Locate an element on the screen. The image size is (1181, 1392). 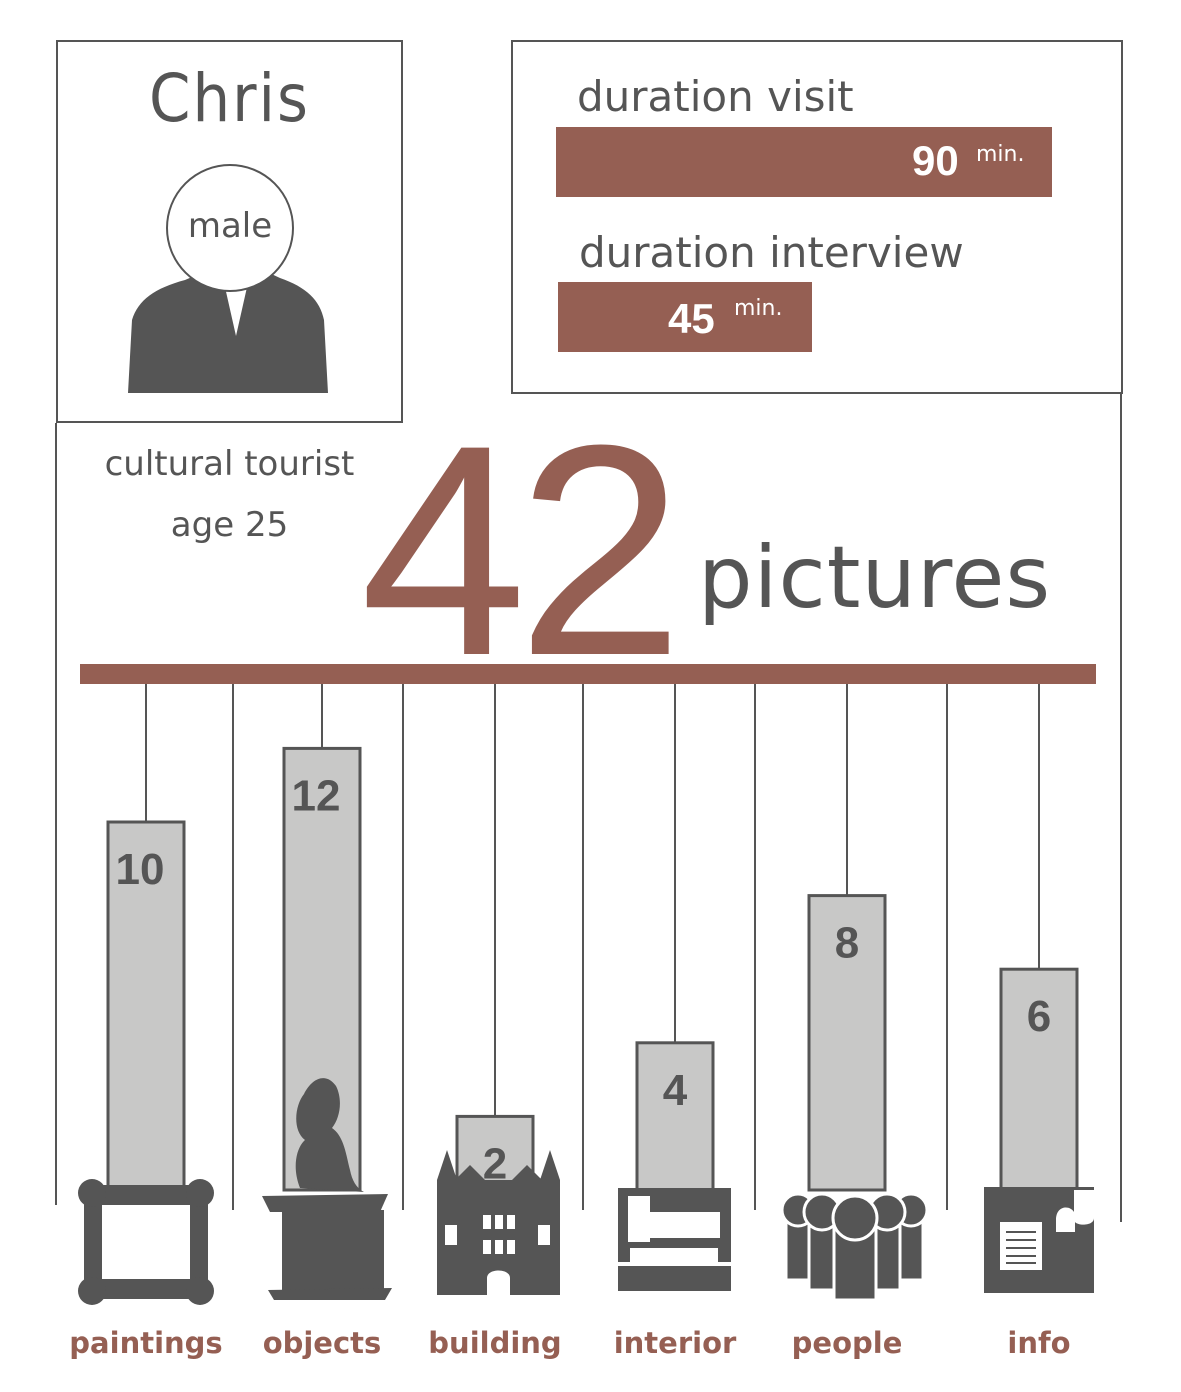
category-label-info: info is located at coordinates (1039, 1343).